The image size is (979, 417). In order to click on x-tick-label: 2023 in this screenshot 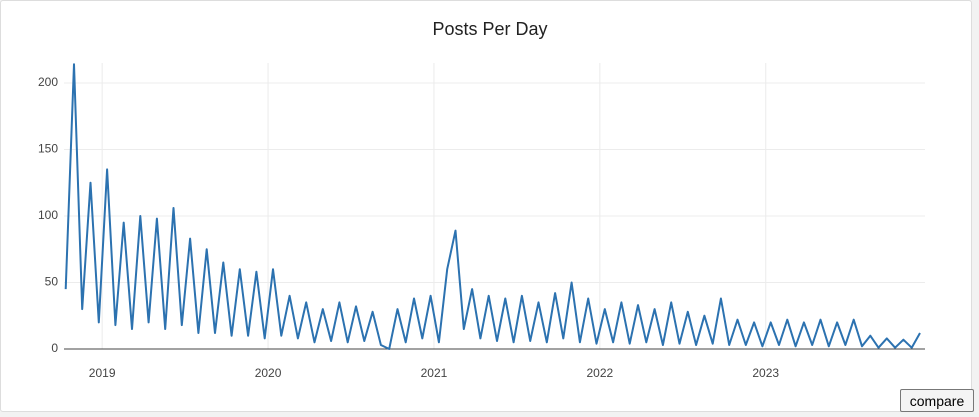, I will do `click(765, 373)`.